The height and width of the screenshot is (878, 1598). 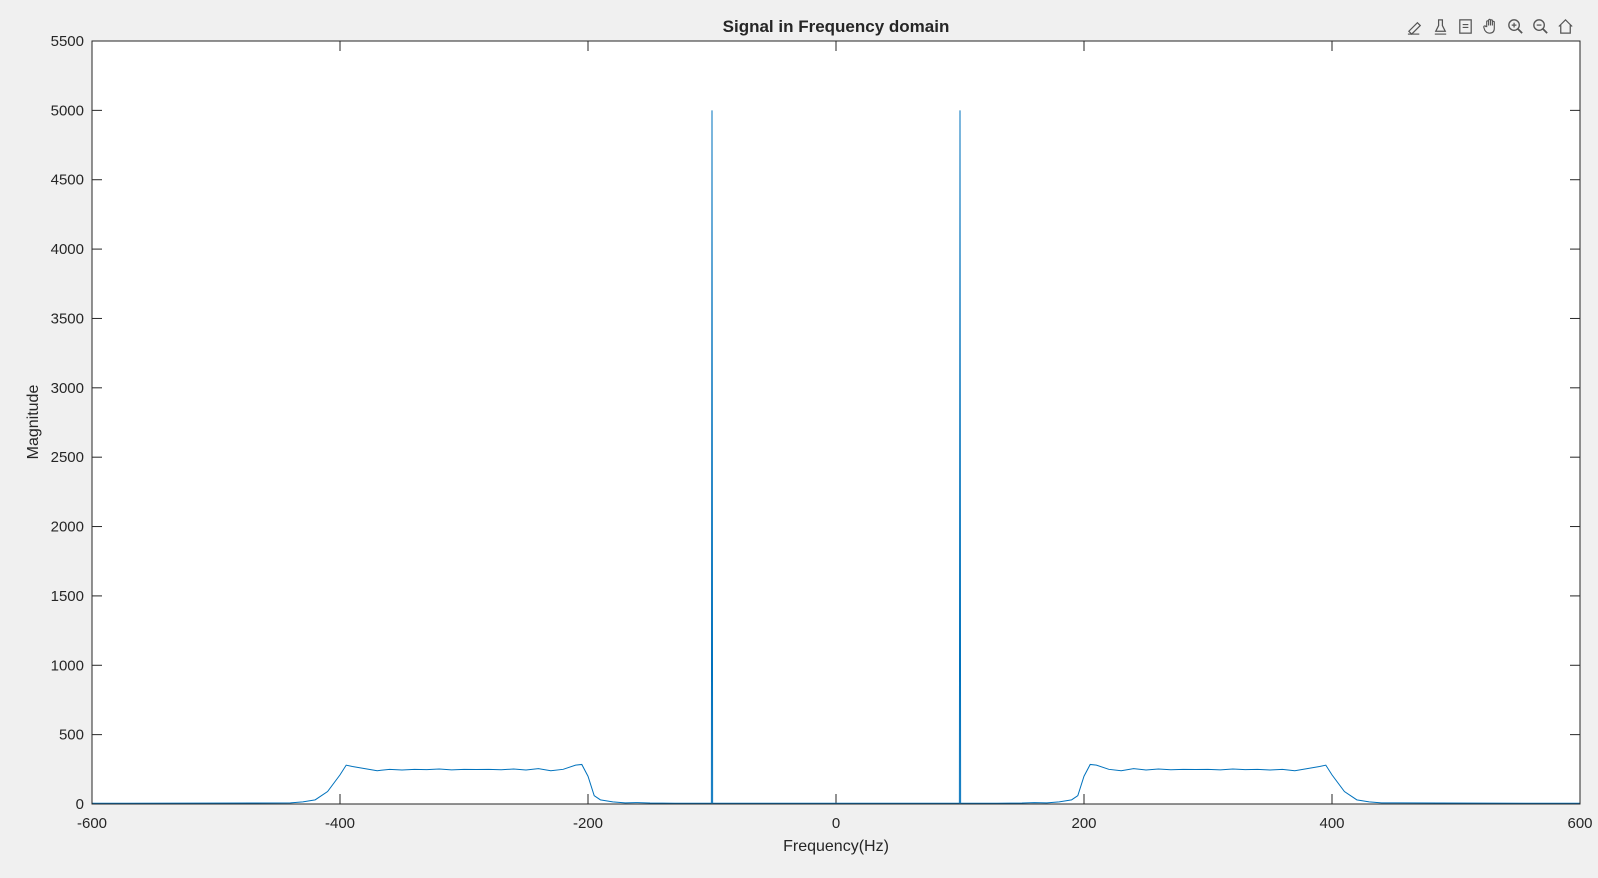 I want to click on y-axis-label: Magnitude, so click(x=33, y=422).